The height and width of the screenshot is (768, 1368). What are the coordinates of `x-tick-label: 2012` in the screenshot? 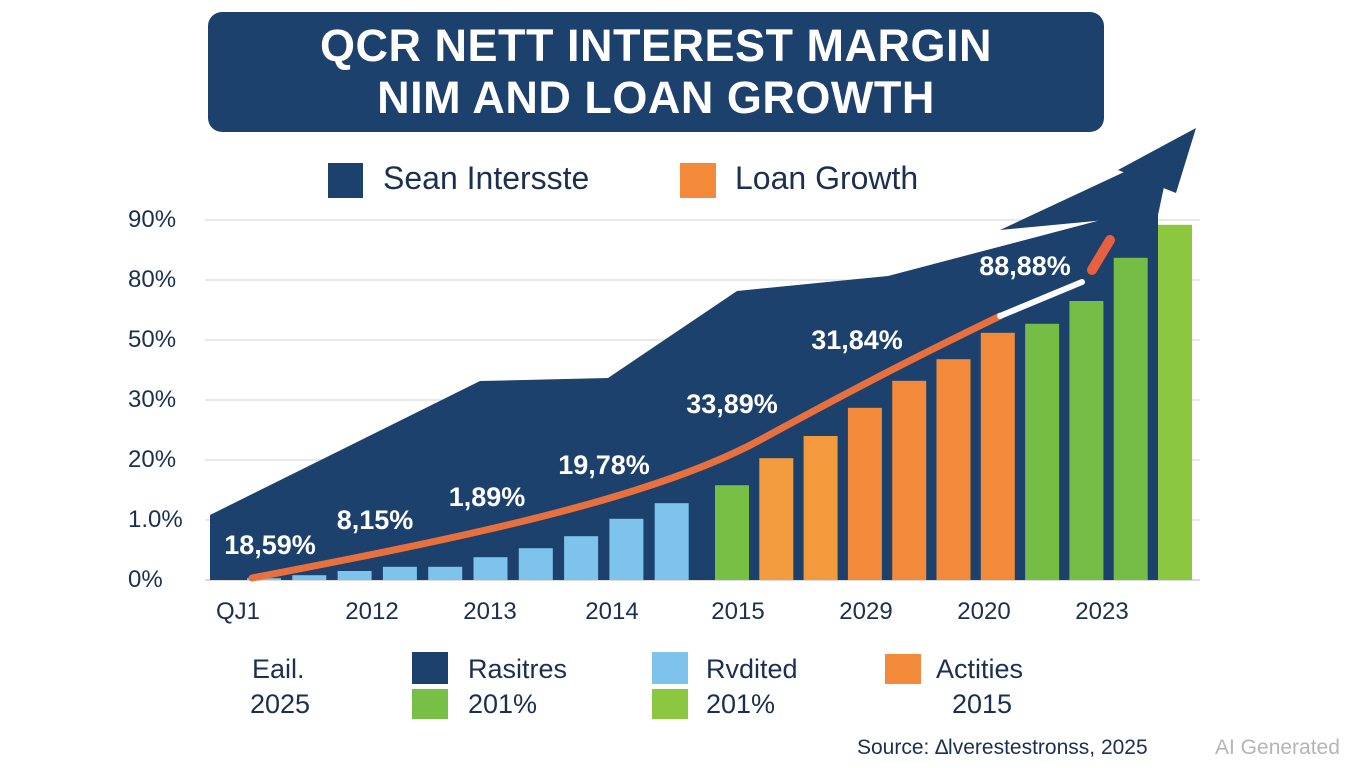 It's located at (372, 611).